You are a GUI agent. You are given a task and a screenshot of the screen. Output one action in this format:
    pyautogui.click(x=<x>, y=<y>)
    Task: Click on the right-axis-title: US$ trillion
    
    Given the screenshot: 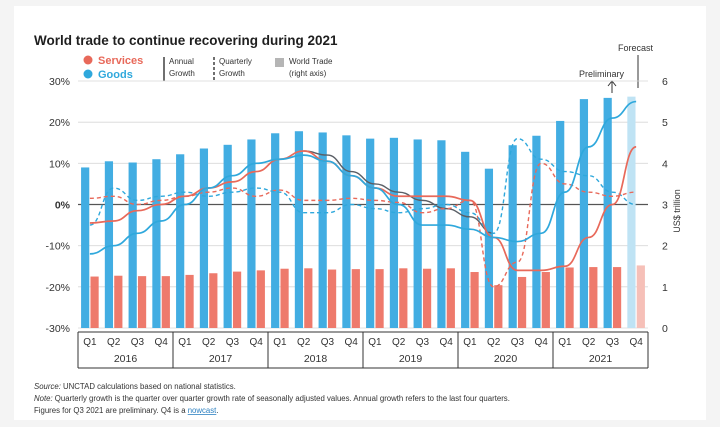 What is the action you would take?
    pyautogui.click(x=677, y=211)
    